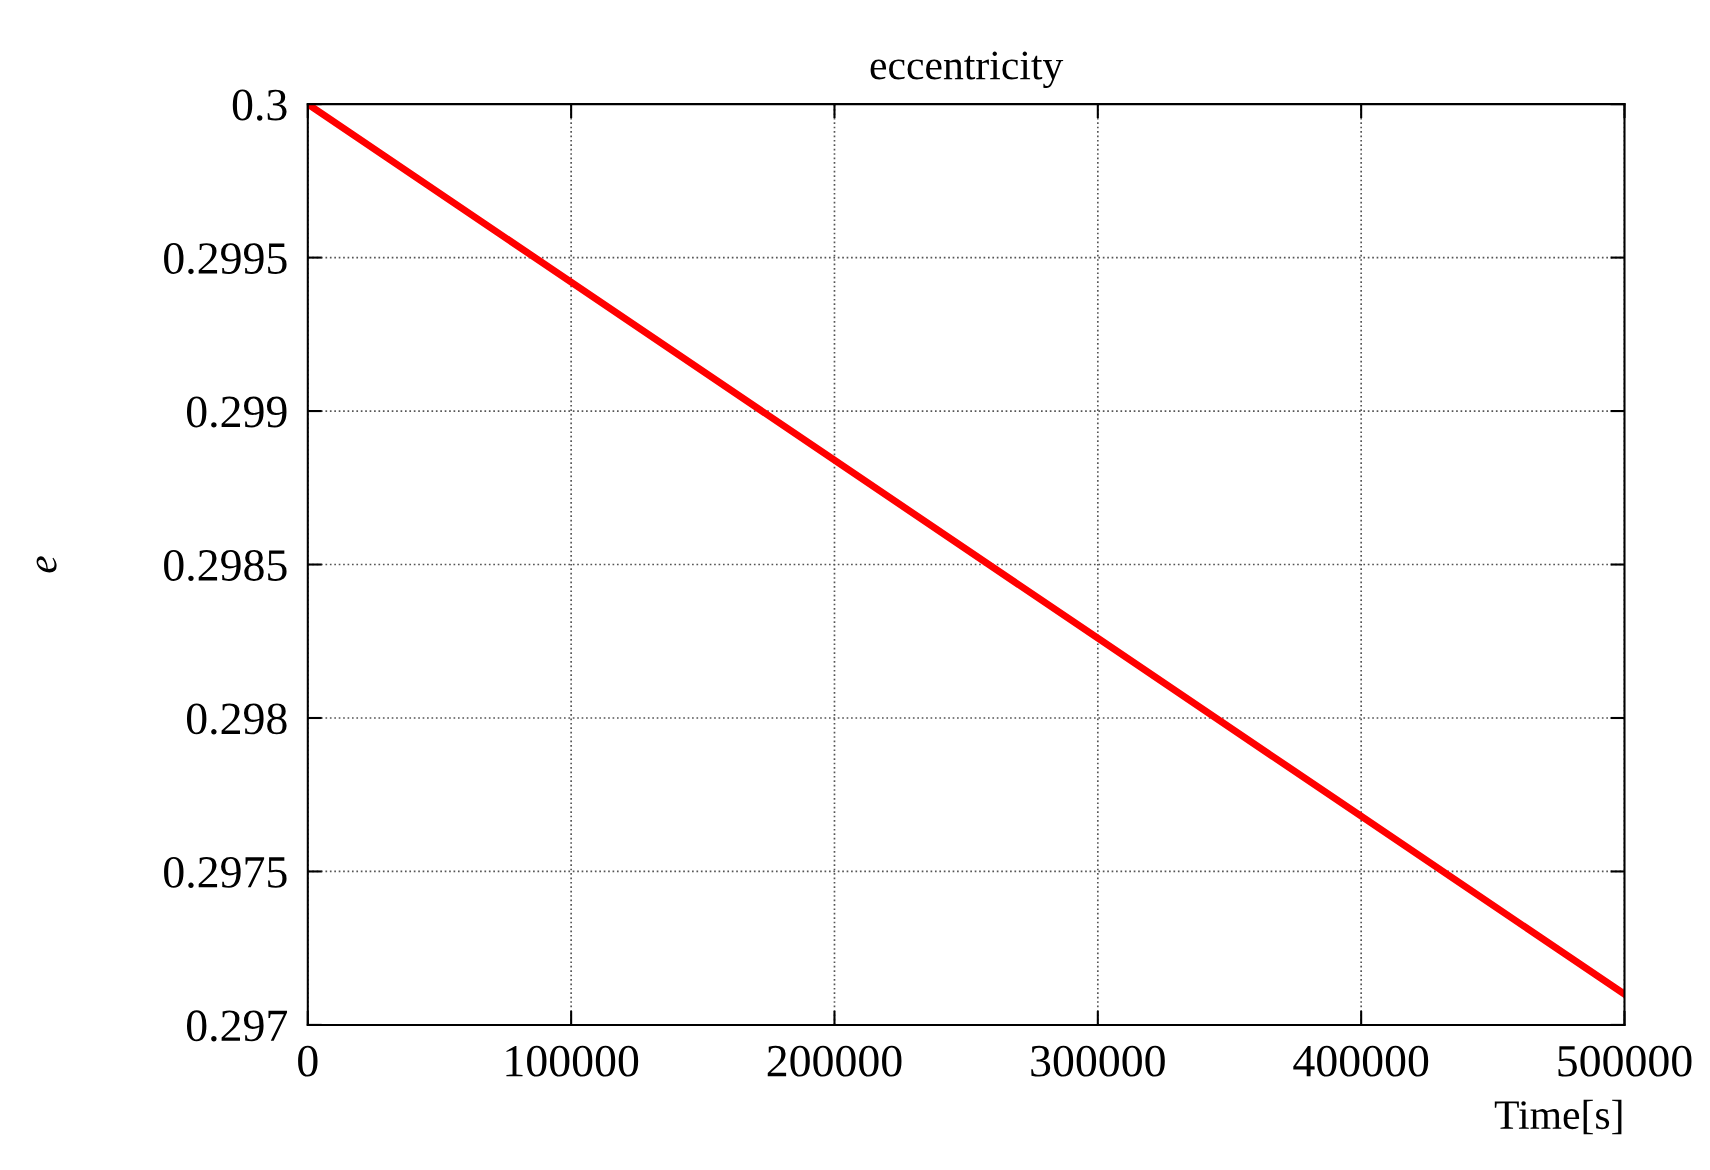 This screenshot has width=1710, height=1170. Describe the element at coordinates (1625, 1061) in the screenshot. I see `x-tick-label: 500000` at that location.